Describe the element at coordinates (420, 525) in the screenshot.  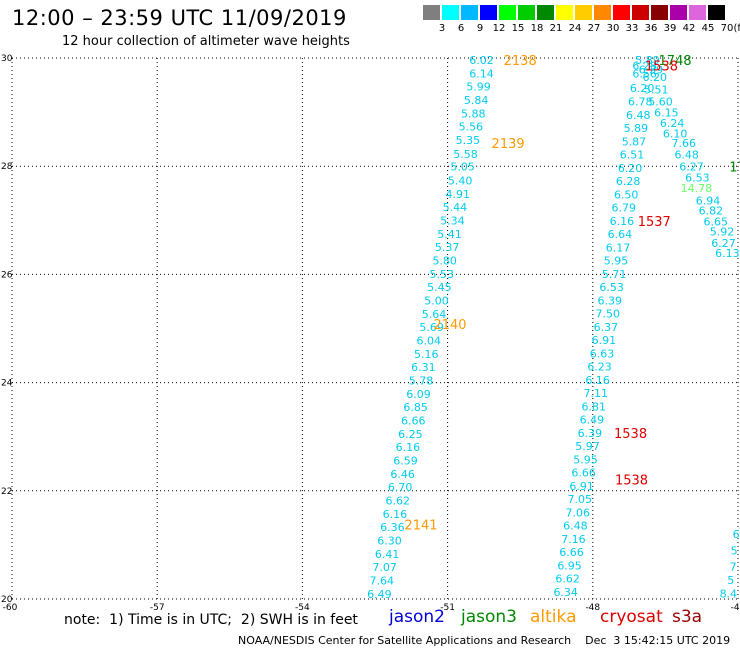
I see `pass-time-label: 2141` at that location.